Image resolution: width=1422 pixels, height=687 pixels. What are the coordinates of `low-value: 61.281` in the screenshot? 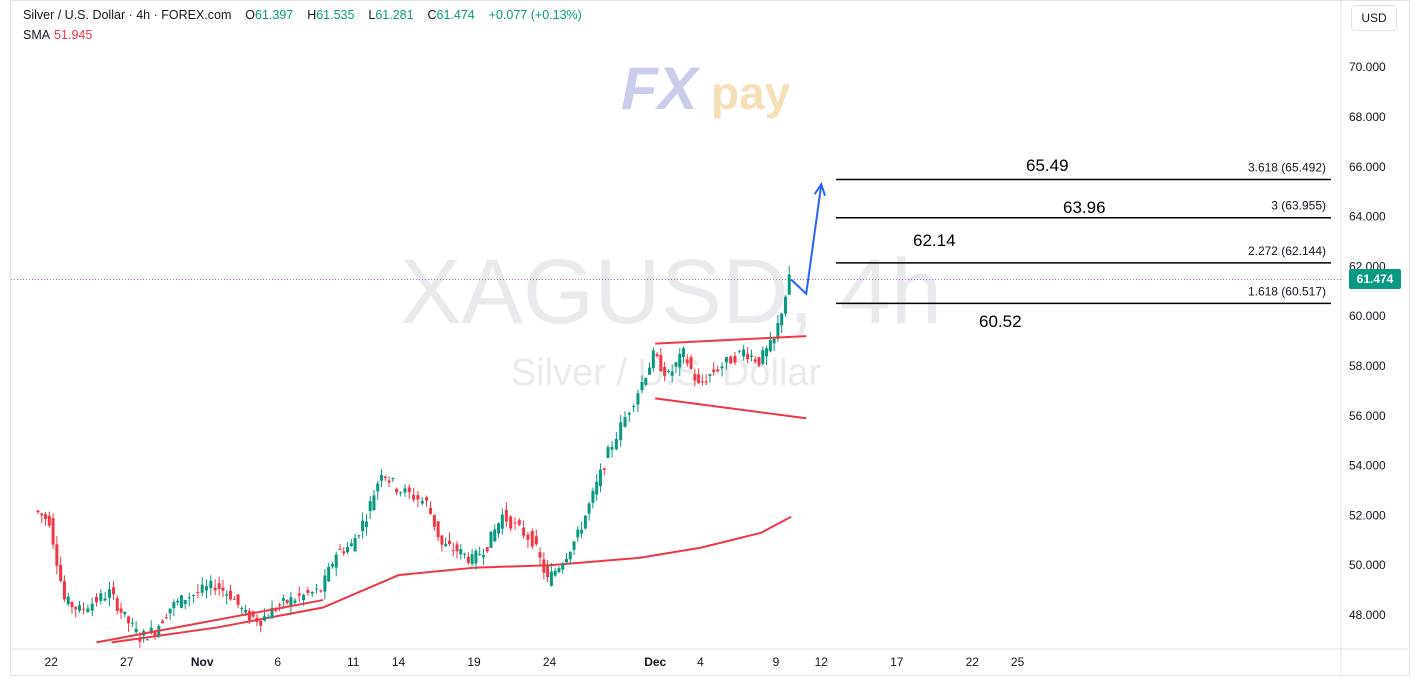 It's located at (394, 15).